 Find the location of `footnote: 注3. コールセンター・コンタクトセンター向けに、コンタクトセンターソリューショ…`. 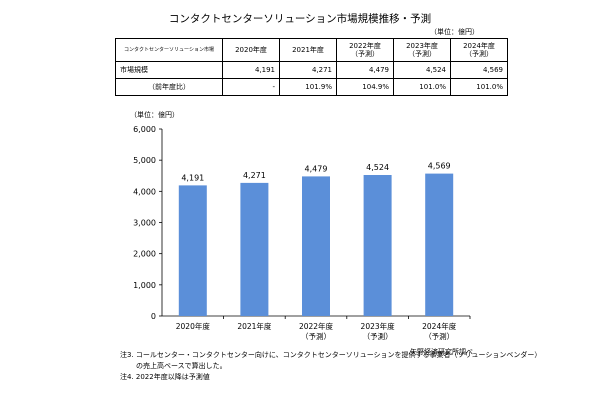

footnote: 注3. コールセンター・コンタクトセンター向けに、コンタクトセンターソリューショ… is located at coordinates (331, 355).